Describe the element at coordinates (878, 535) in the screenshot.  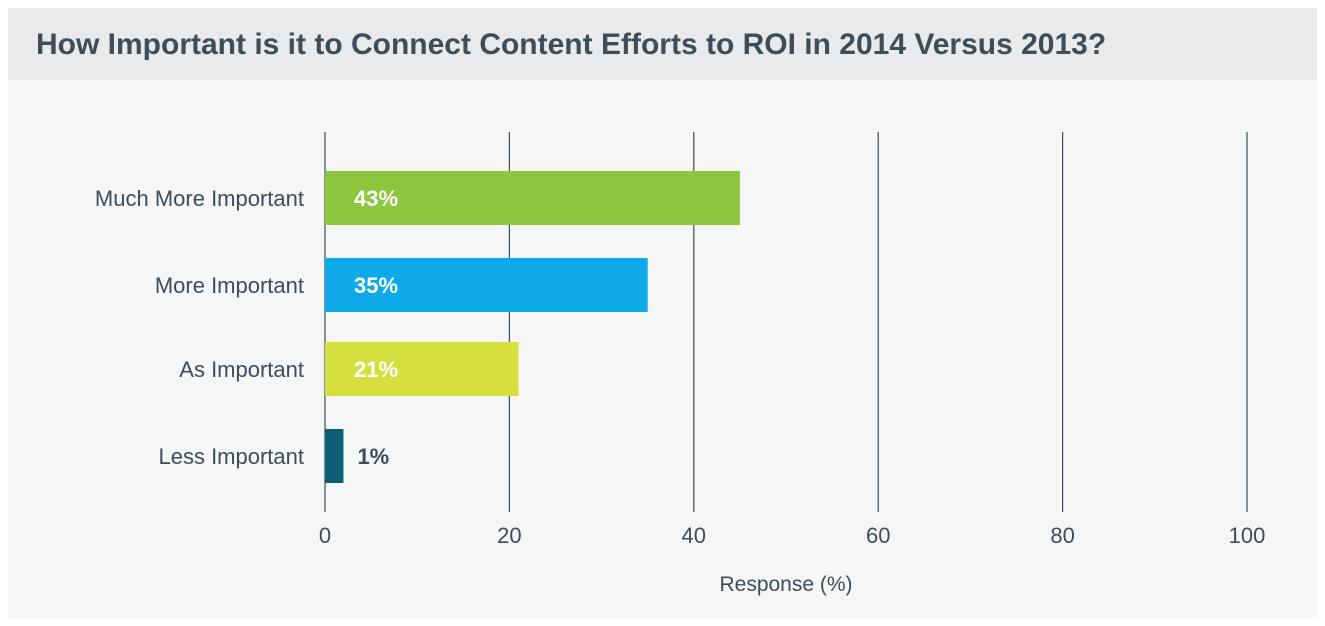
I see `x-tick-label-60: 60` at that location.